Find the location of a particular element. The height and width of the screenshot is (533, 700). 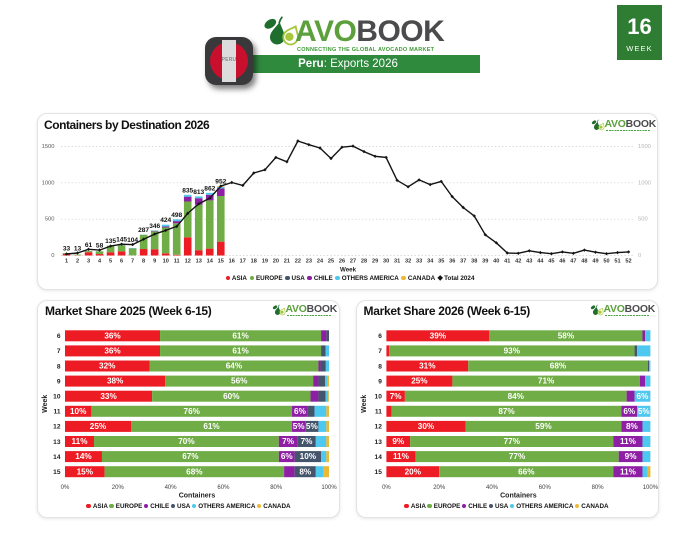

svg-text: 862 is located at coordinates (209, 188).